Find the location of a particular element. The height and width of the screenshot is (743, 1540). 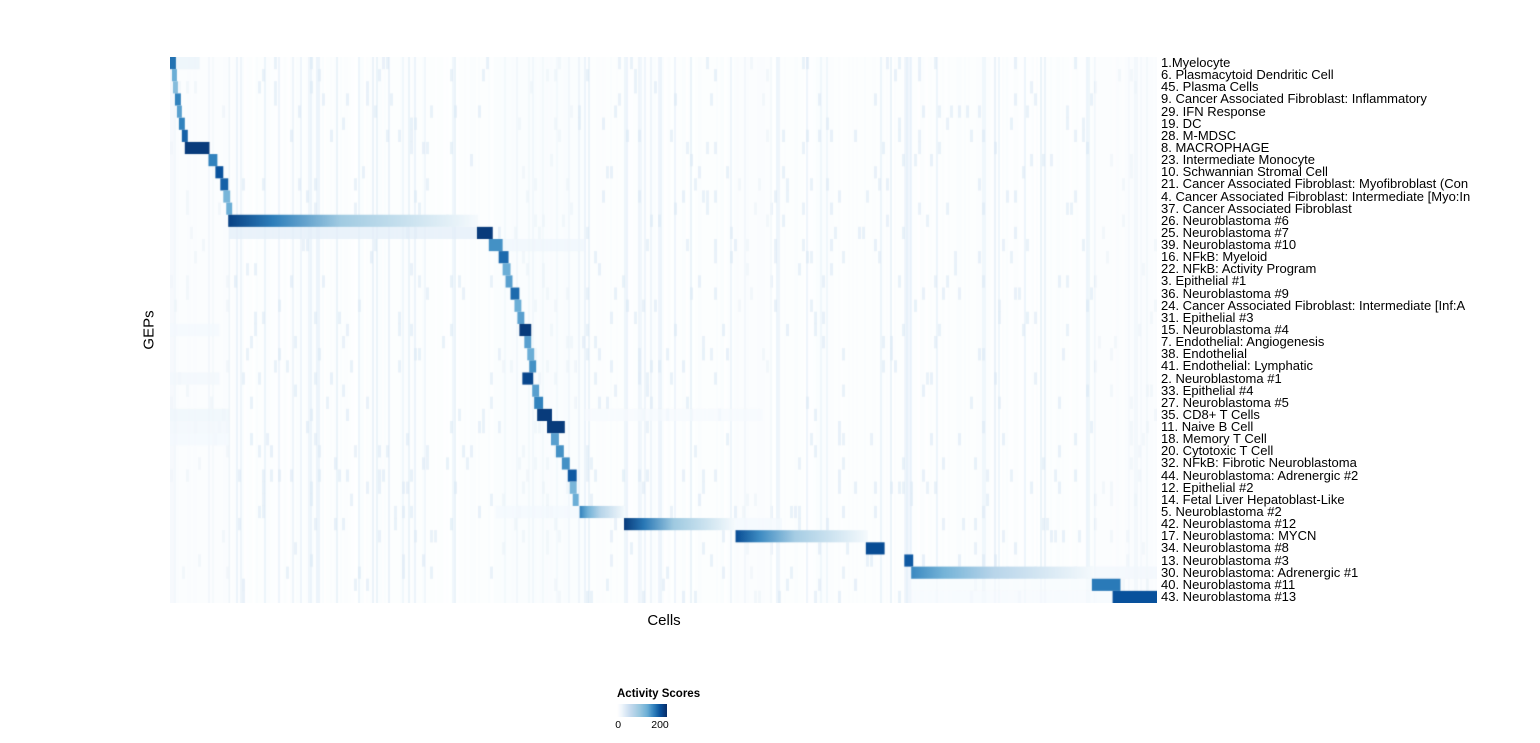

row-label: 34. Neuroblastoma #8 is located at coordinates (1225, 548).